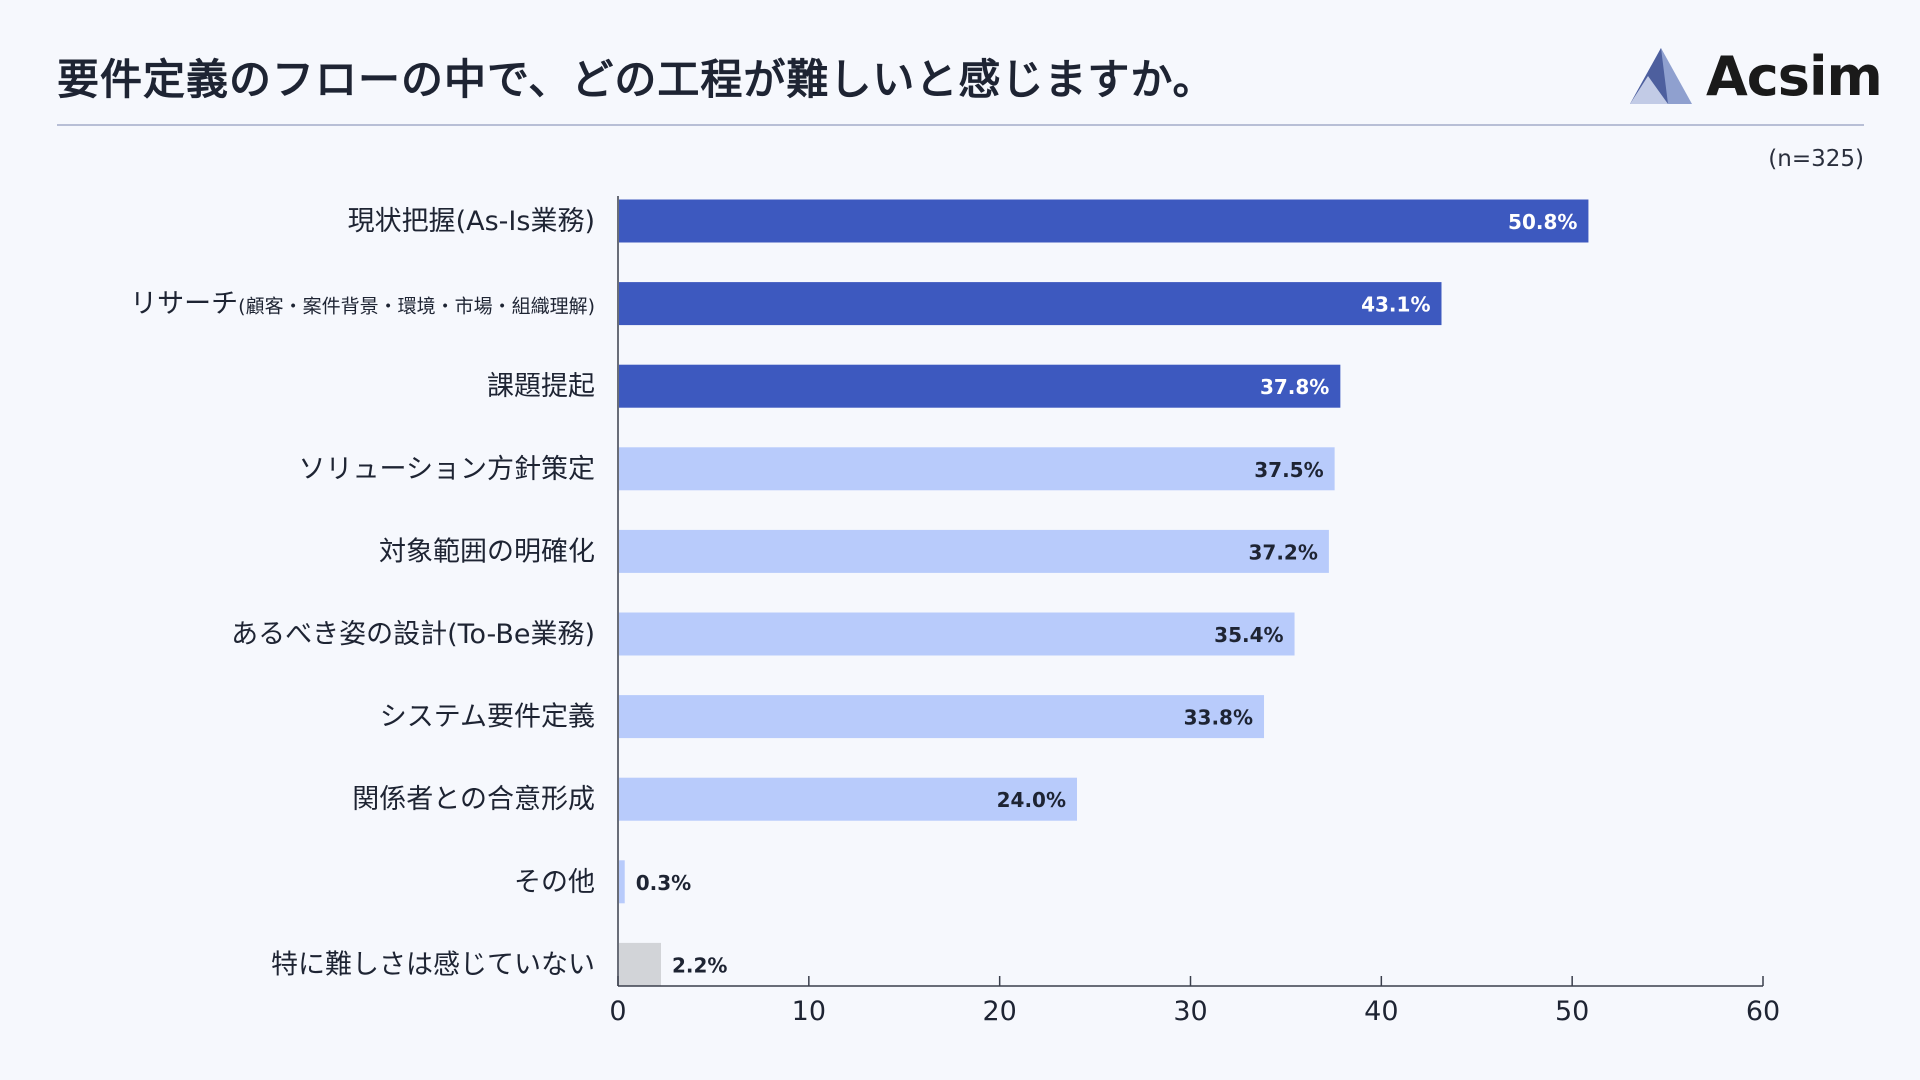  I want to click on x-tick-label: 30, so click(1190, 1011).